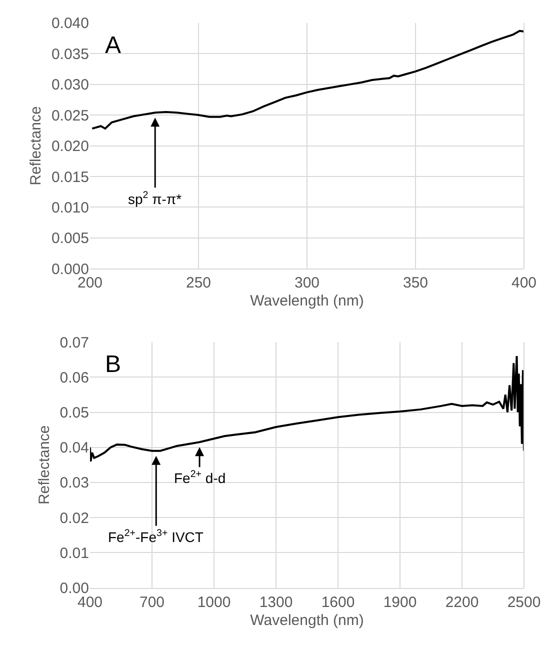 Image resolution: width=553 pixels, height=648 pixels. What do you see at coordinates (70, 23) in the screenshot?
I see `y-tick-label: 0.040` at bounding box center [70, 23].